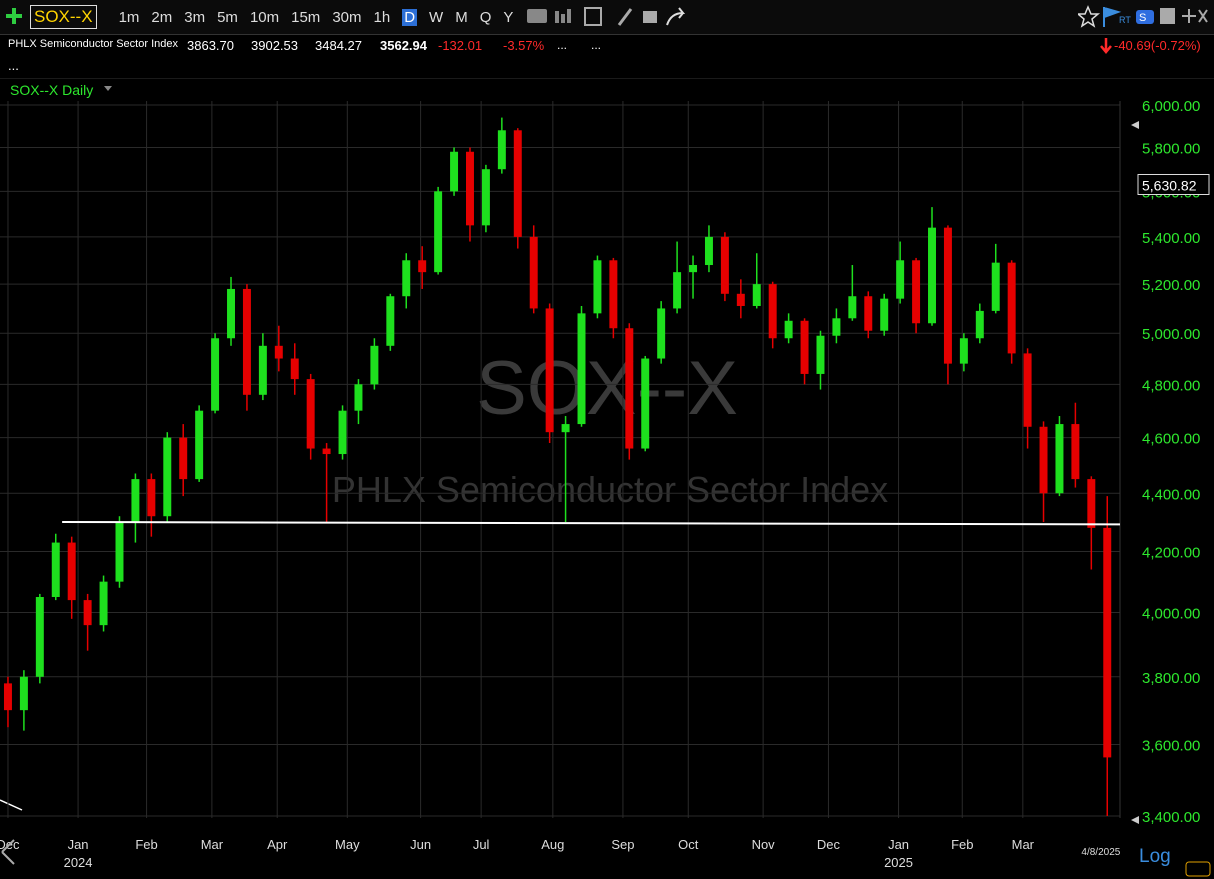  I want to click on change: -132.01, so click(460, 45).